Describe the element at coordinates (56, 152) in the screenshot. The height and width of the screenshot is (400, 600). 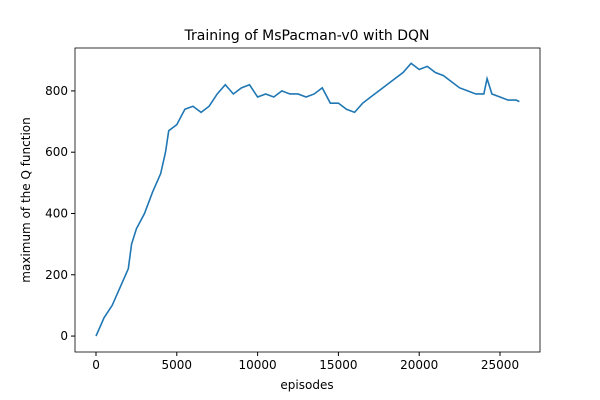
I see `y-tick-label: 600` at that location.